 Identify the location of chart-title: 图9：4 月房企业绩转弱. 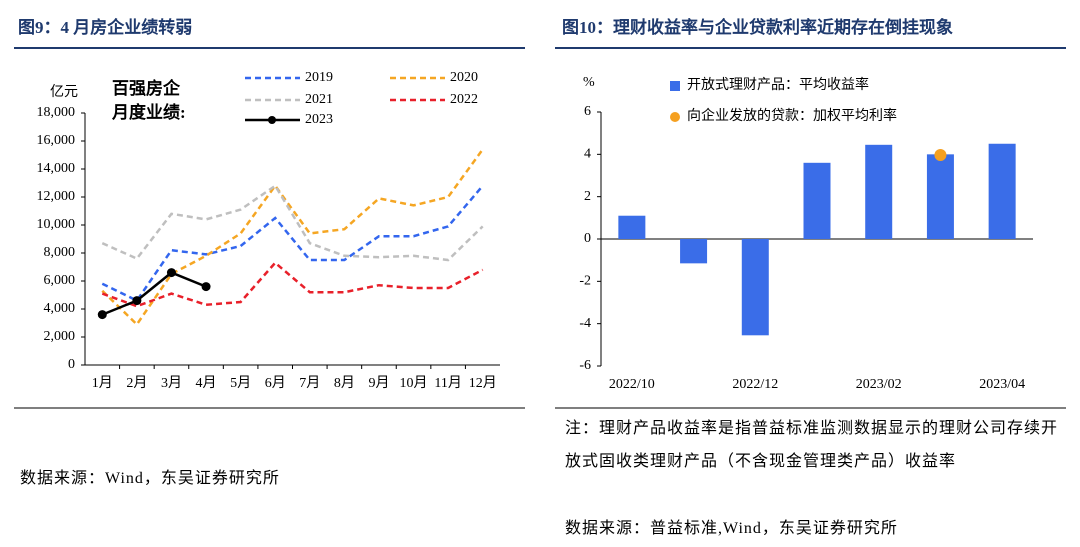
(105, 27).